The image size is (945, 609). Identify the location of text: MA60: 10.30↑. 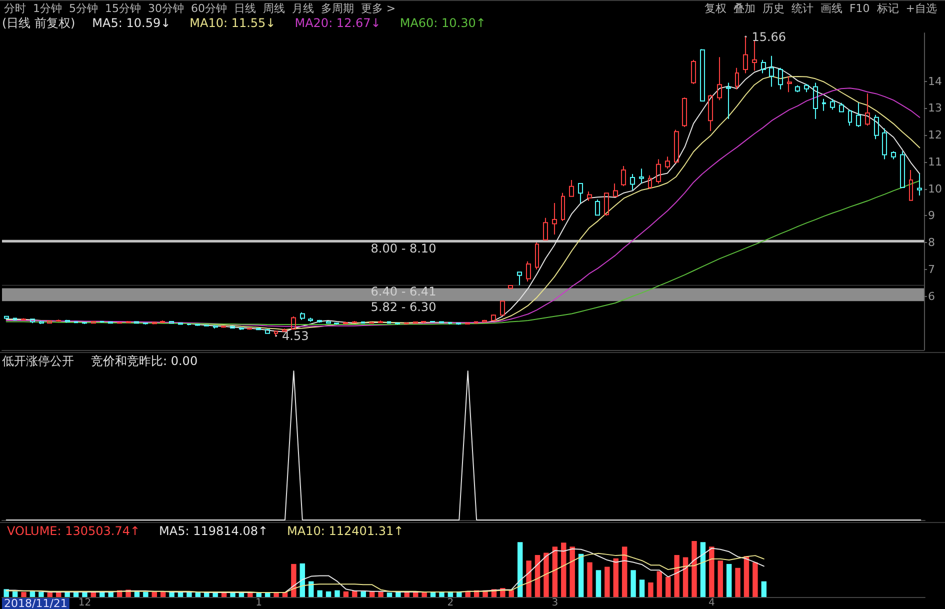
(443, 23).